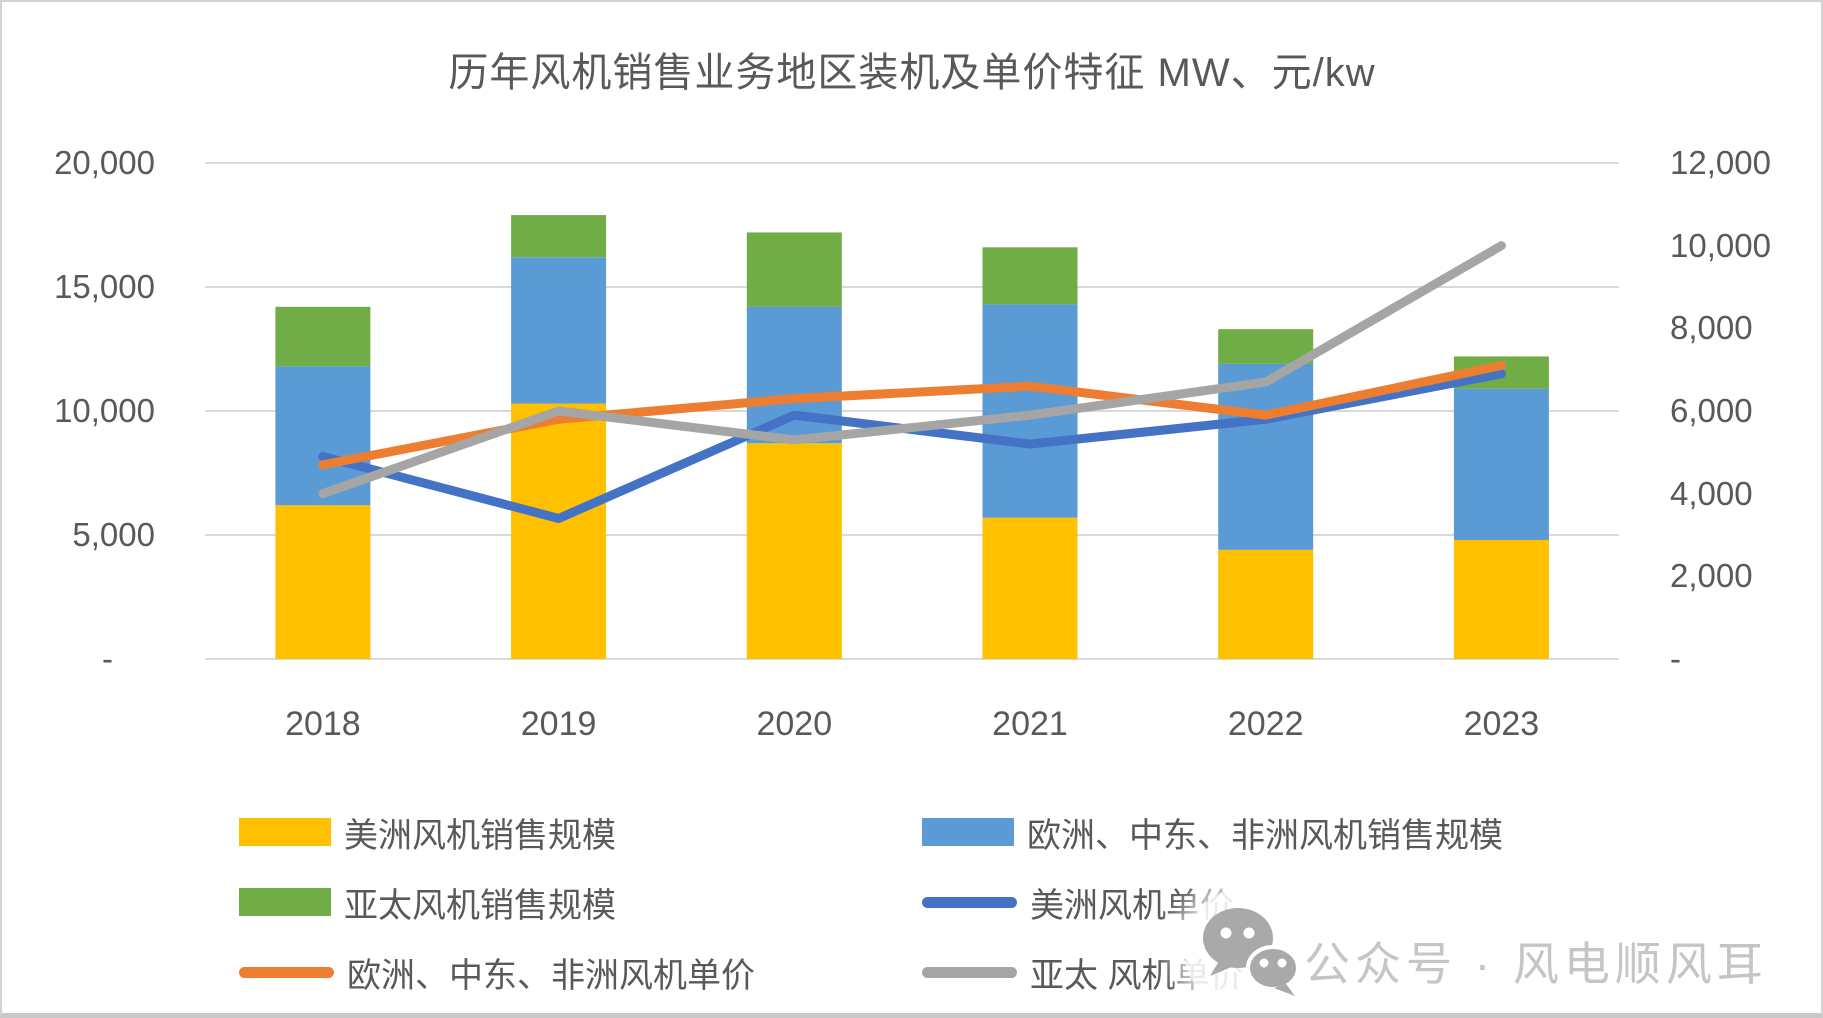  Describe the element at coordinates (969, 902) in the screenshot. I see `legend-swatch-americas-price` at that location.